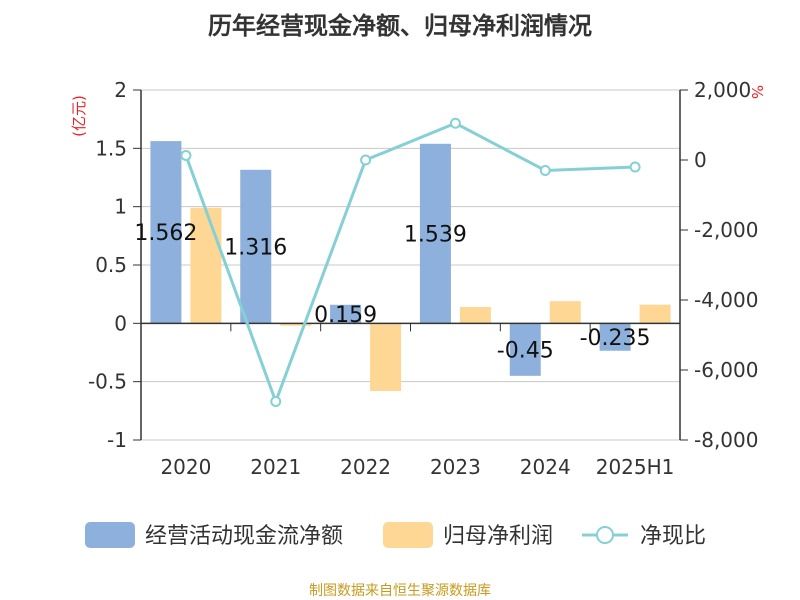 This screenshot has width=800, height=600. What do you see at coordinates (726, 370) in the screenshot?
I see `right-tick-label: -6,000` at bounding box center [726, 370].